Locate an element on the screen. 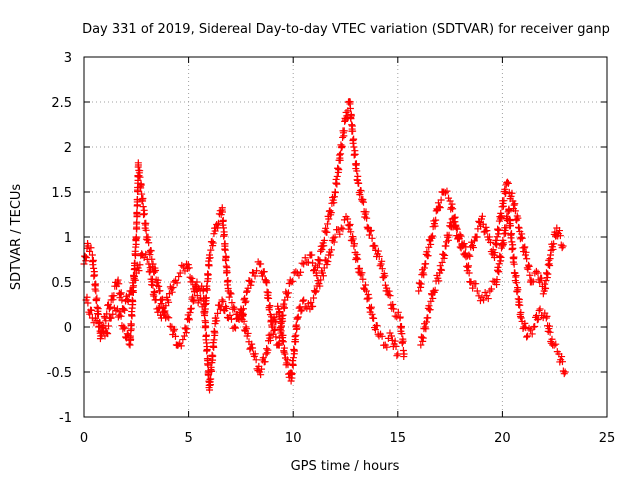 This screenshot has width=640, height=480. y-tick-label: 2.5 is located at coordinates (61, 103).